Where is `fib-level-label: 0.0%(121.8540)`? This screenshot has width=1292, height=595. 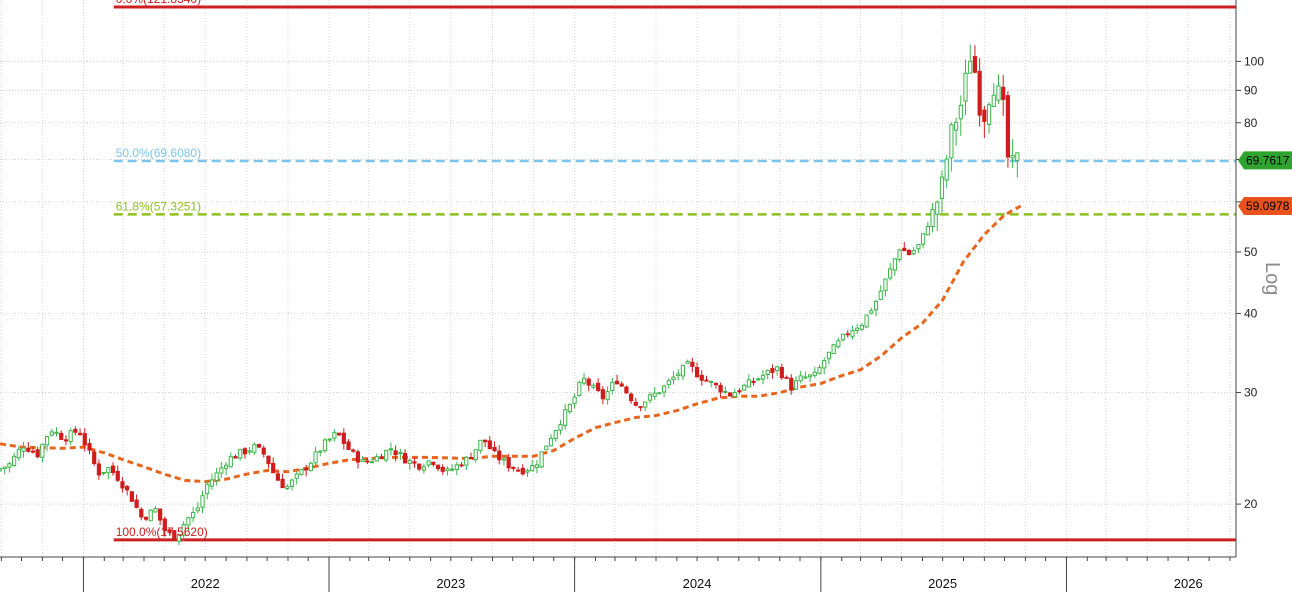 fib-level-label: 0.0%(121.8540) is located at coordinates (158, 3).